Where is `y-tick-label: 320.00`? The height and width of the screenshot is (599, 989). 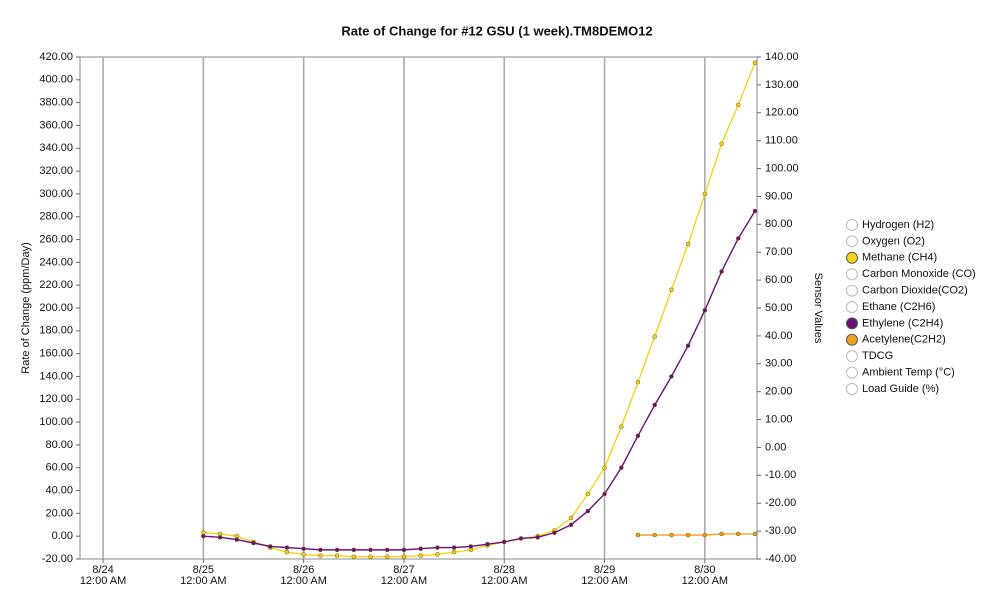
y-tick-label: 320.00 is located at coordinates (56, 171).